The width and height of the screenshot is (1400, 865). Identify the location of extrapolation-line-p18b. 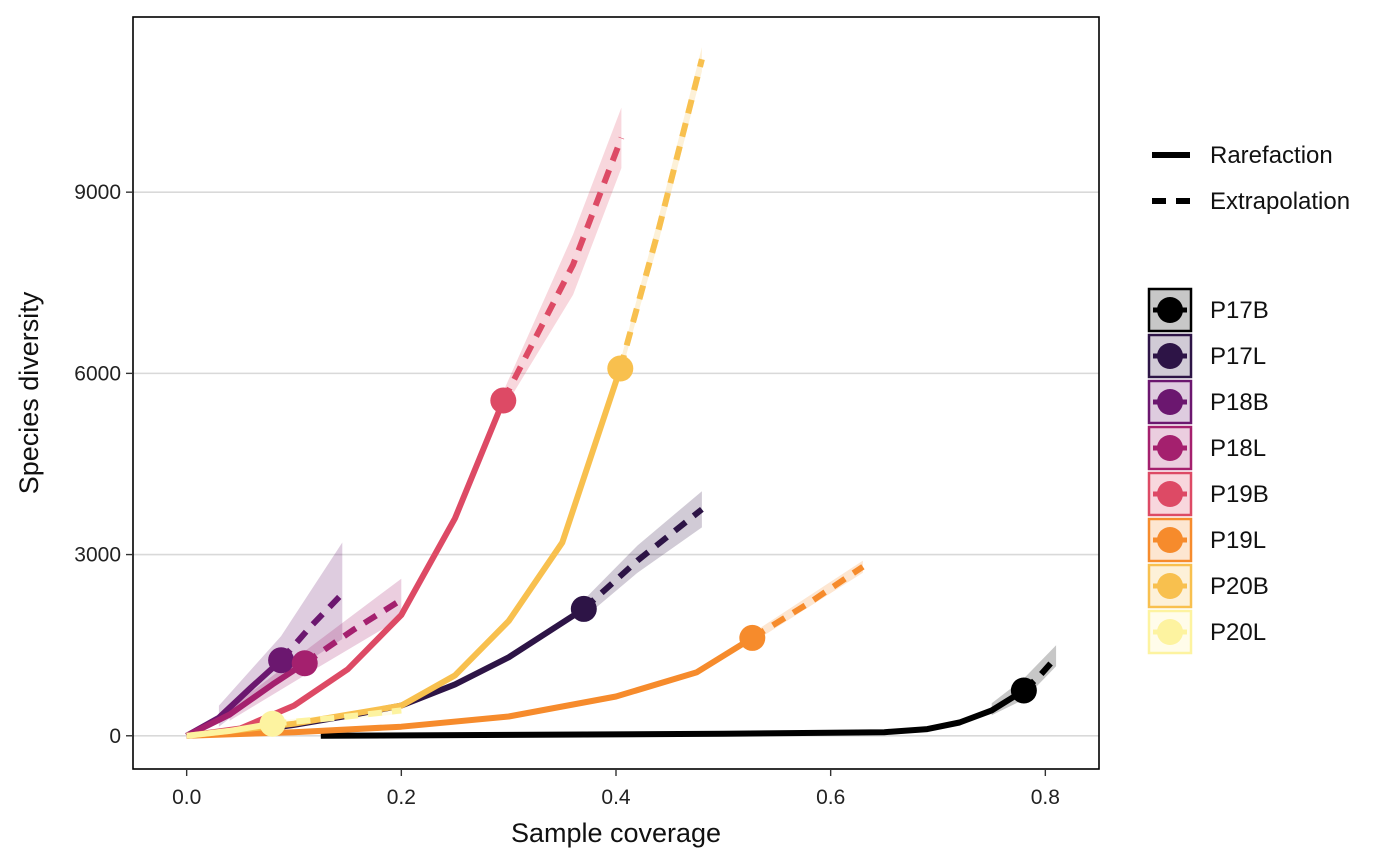
(311, 627).